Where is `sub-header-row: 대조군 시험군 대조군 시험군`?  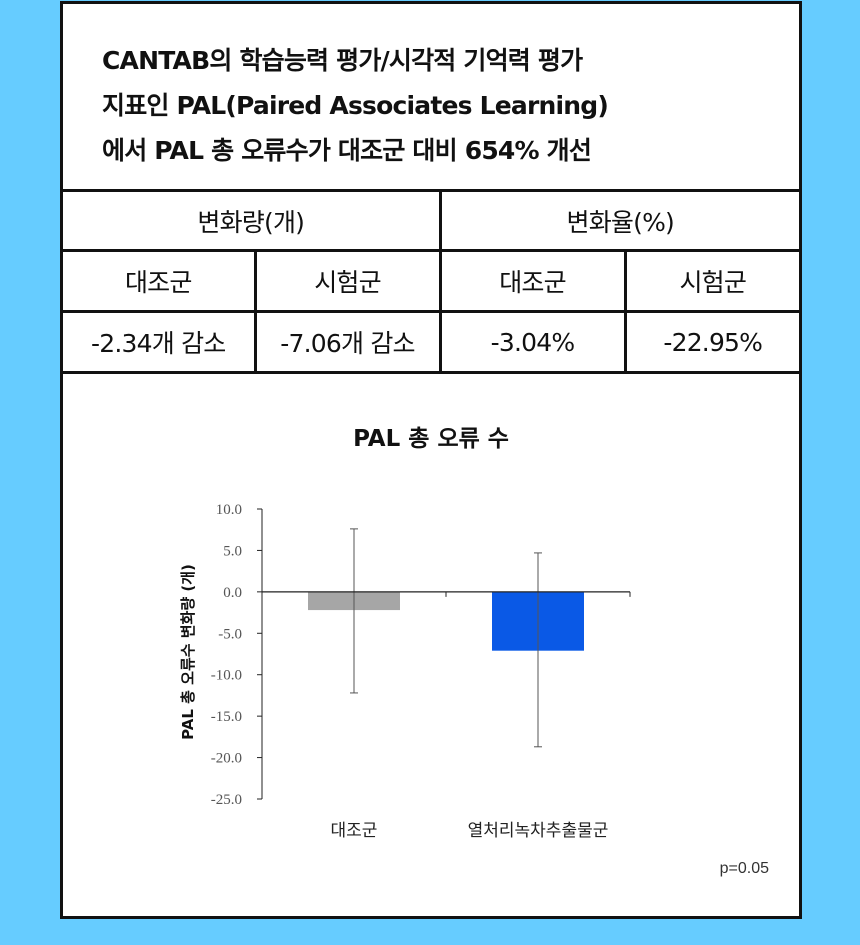
sub-header-row: 대조군 시험군 대조군 시험군 is located at coordinates (431, 281).